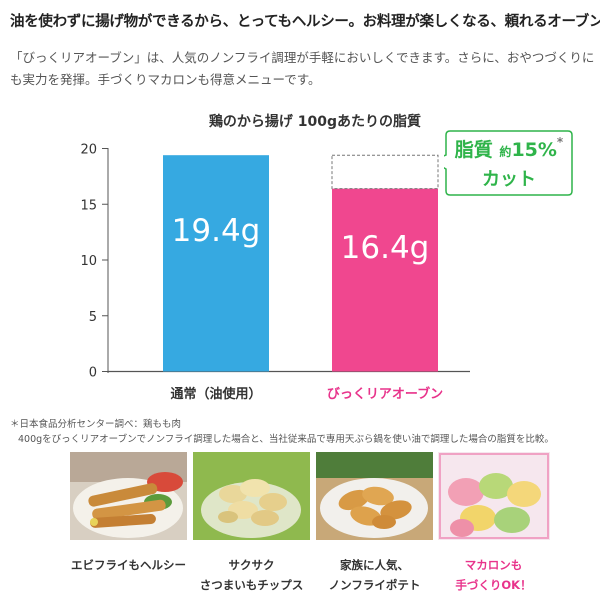  What do you see at coordinates (251, 496) in the screenshot?
I see `sweet-potato-chips-photo` at bounding box center [251, 496].